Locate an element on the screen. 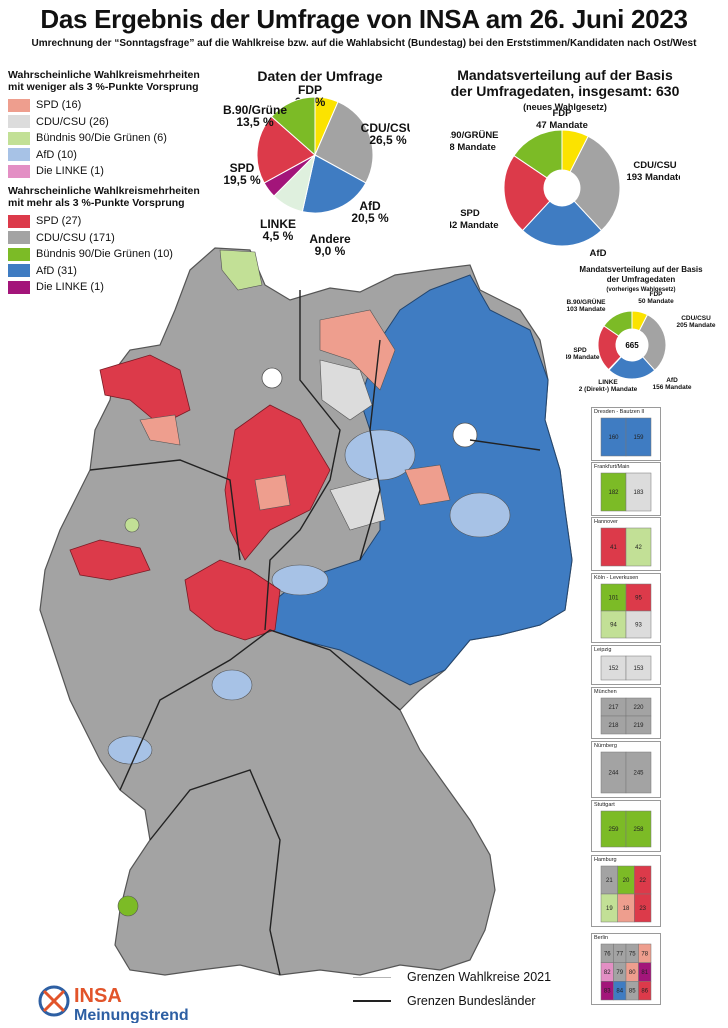  insa-logo: INSA Meinungstrend is located at coordinates (128, 1006).